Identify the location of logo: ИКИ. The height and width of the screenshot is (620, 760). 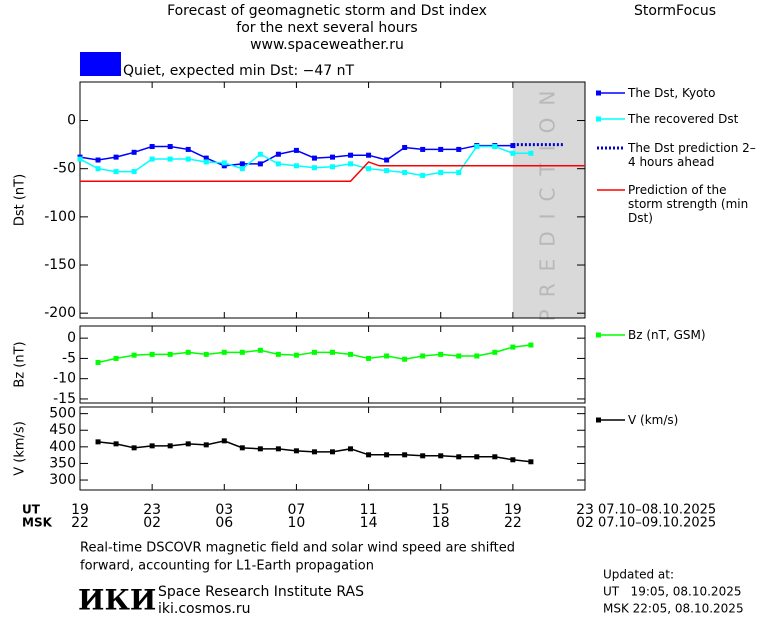
(117, 600).